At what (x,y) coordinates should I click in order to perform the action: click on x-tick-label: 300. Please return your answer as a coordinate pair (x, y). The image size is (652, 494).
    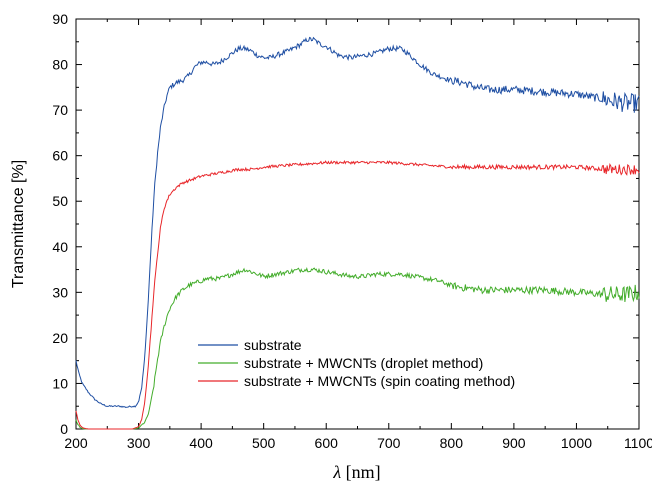
    Looking at the image, I should click on (139, 443).